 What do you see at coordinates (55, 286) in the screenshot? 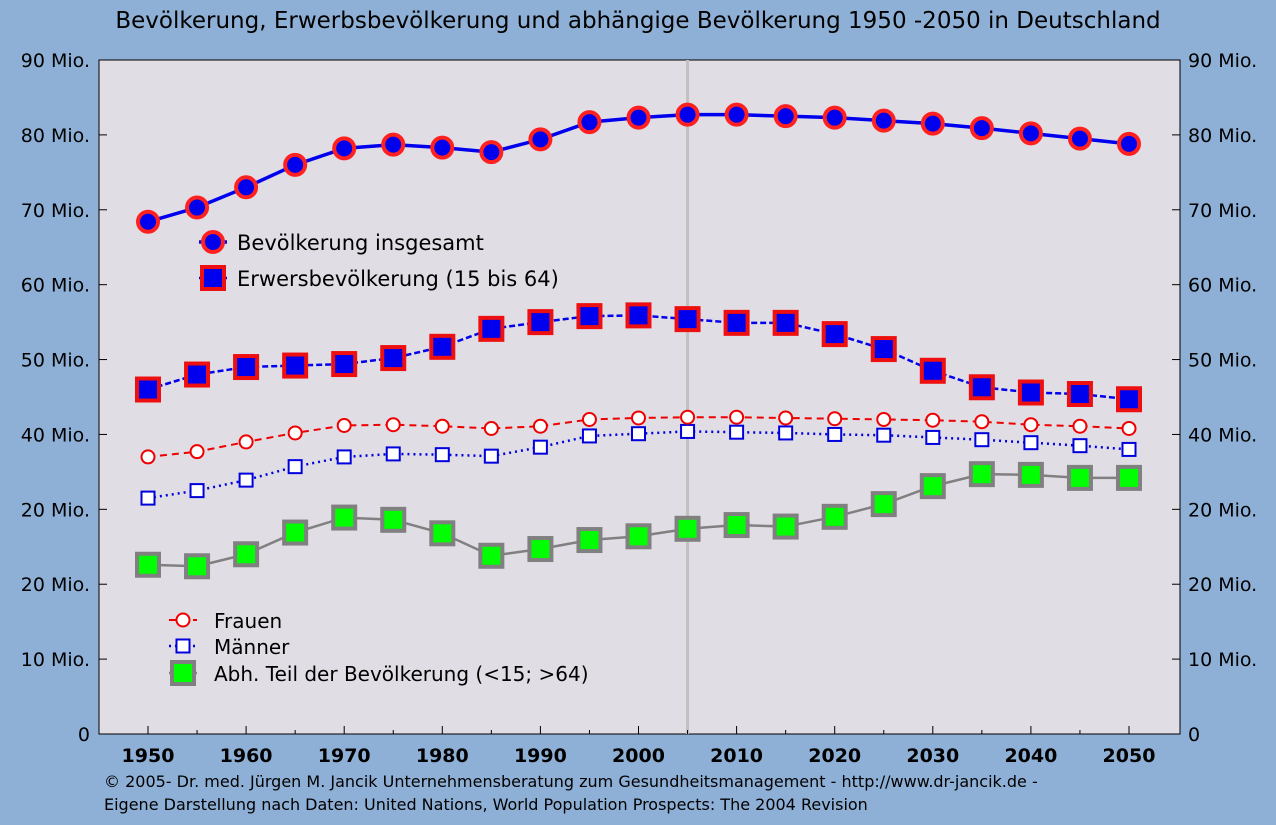
I see `y-tick-label-left: 60 Mio.` at bounding box center [55, 286].